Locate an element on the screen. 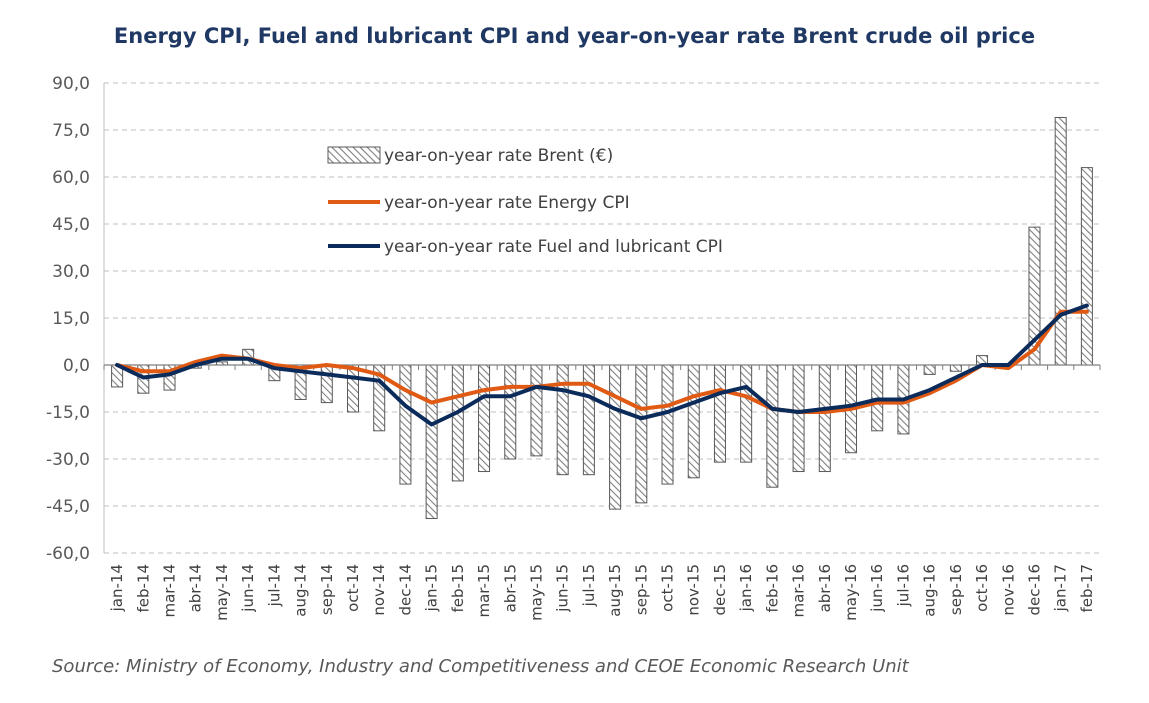 The width and height of the screenshot is (1149, 703). x-tick-label: jan-16 is located at coordinates (746, 588).